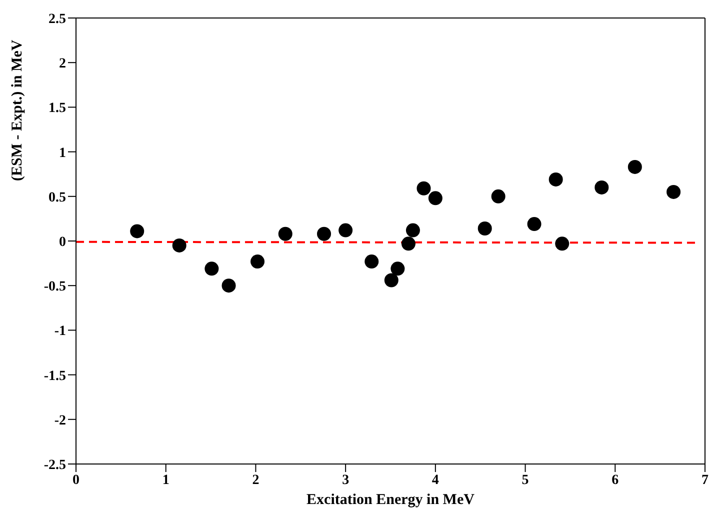 The width and height of the screenshot is (721, 513). I want to click on x-tick-label: 4, so click(435, 480).